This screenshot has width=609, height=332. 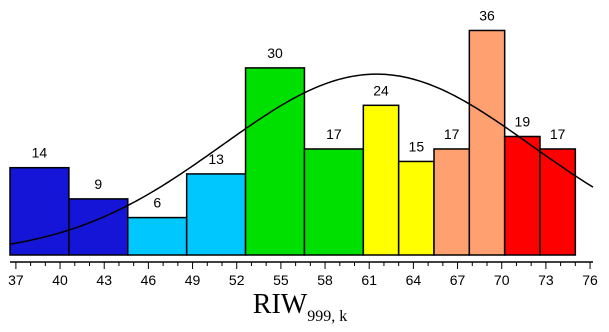 I want to click on x-tick-label-76: 76, so click(x=590, y=280).